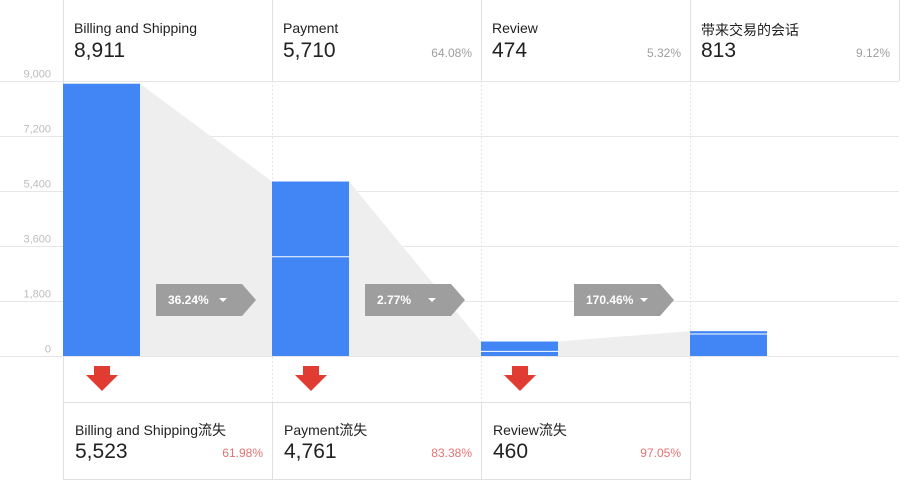 This screenshot has height=484, width=919. I want to click on y-tick-label: 7,200, so click(37, 130).